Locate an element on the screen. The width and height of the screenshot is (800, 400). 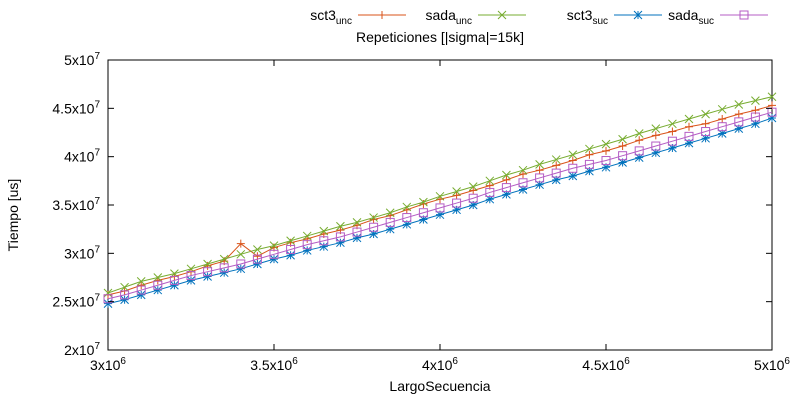
x-tick-label: 3.5x106 is located at coordinates (274, 364).